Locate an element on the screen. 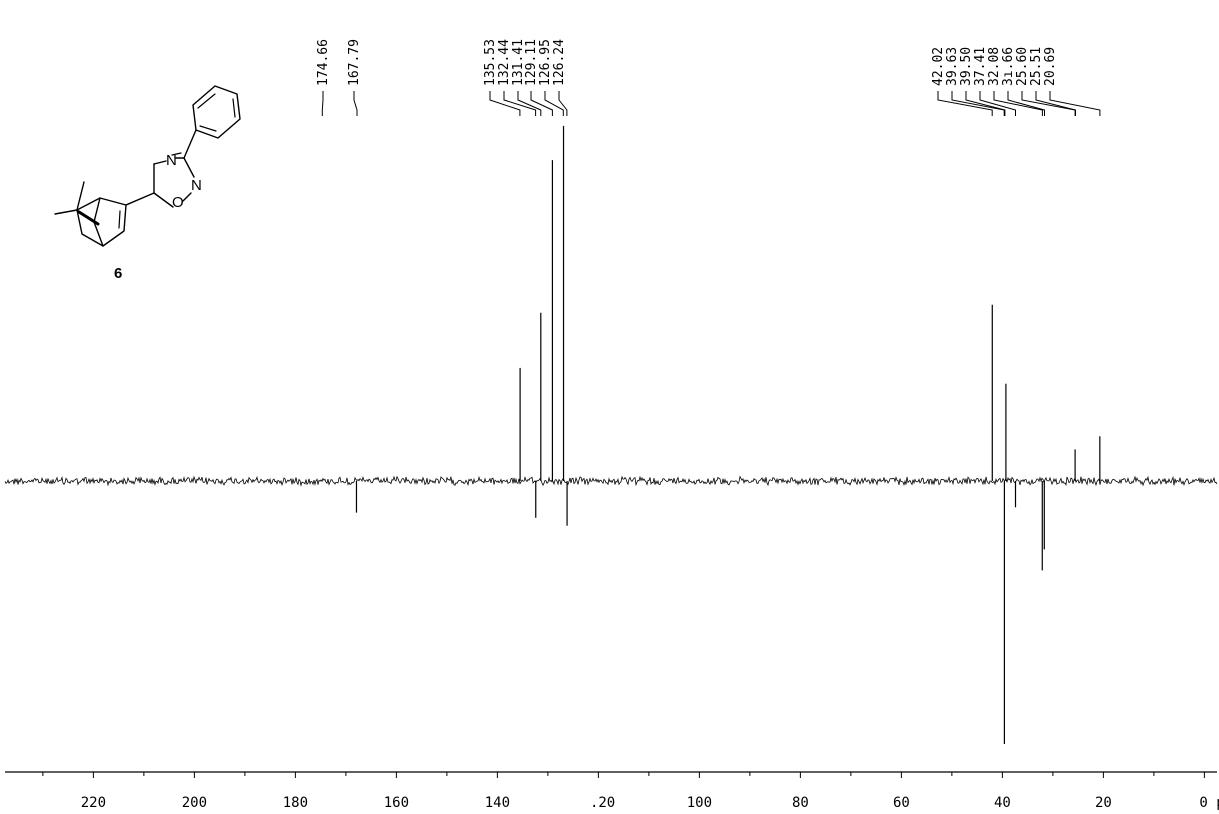 This screenshot has height=814, width=1219. peak-label-9: 39.63 is located at coordinates (952, 66).